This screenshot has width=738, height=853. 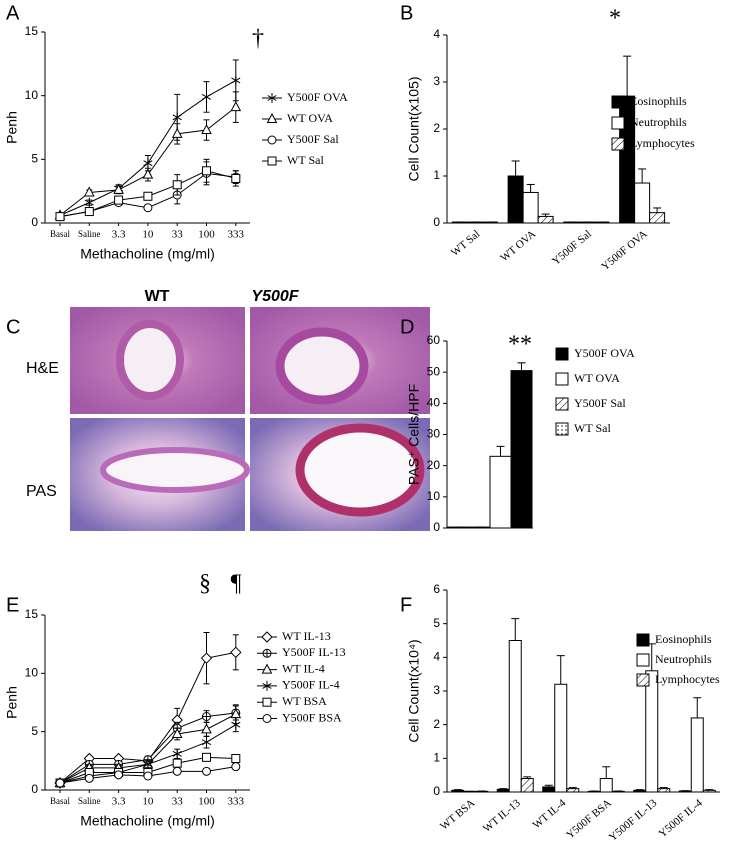 I want to click on y-tick-label: 10, so click(x=434, y=496).